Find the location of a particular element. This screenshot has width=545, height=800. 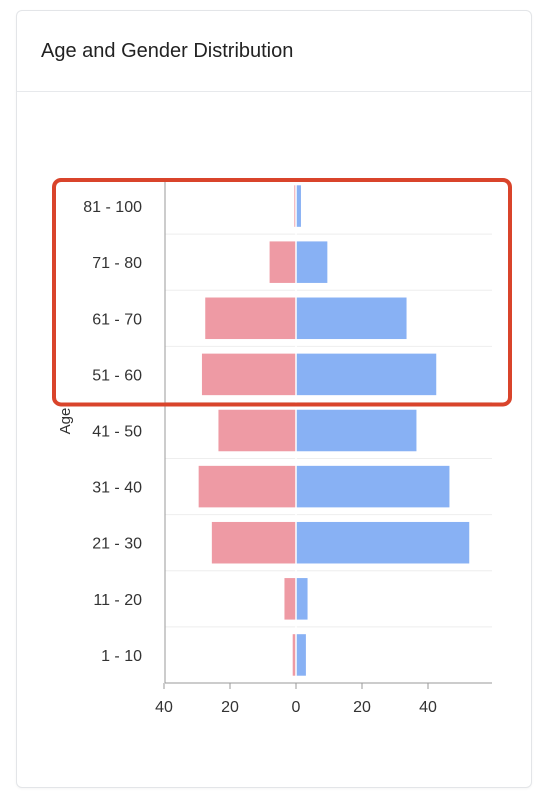

y-tick-label: 41 - 50 is located at coordinates (117, 432).